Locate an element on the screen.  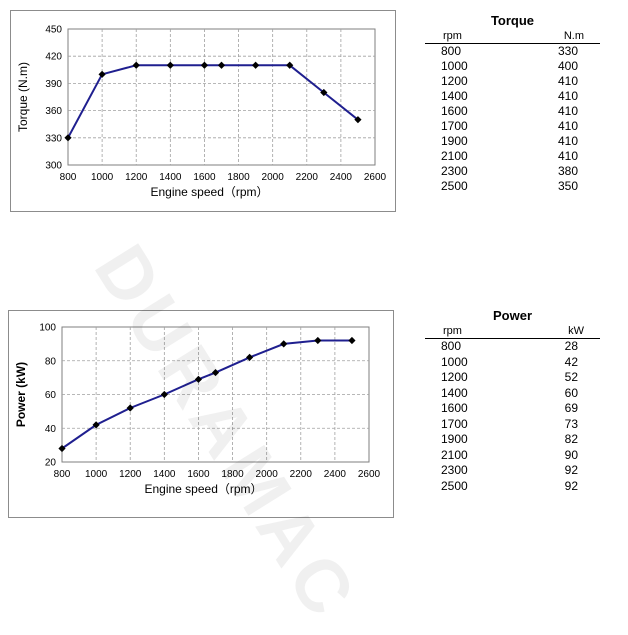
power-table-row: 1700 73 is located at coordinates (512, 425).